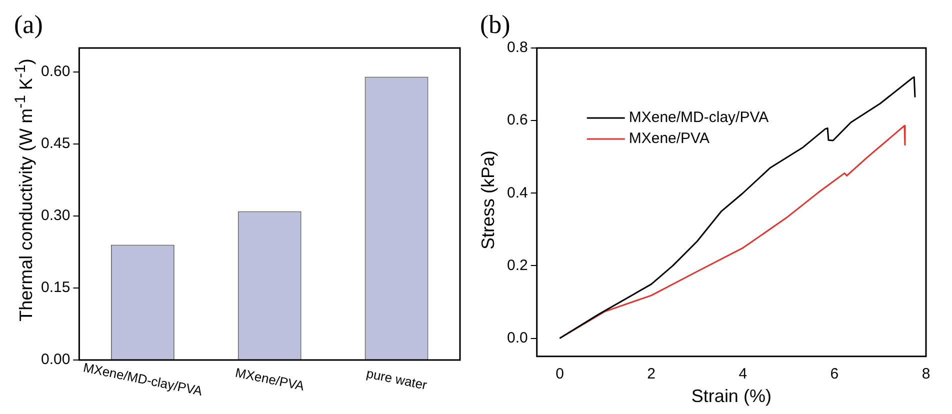 The image size is (952, 414). I want to click on chart-title: (b), so click(495, 25).